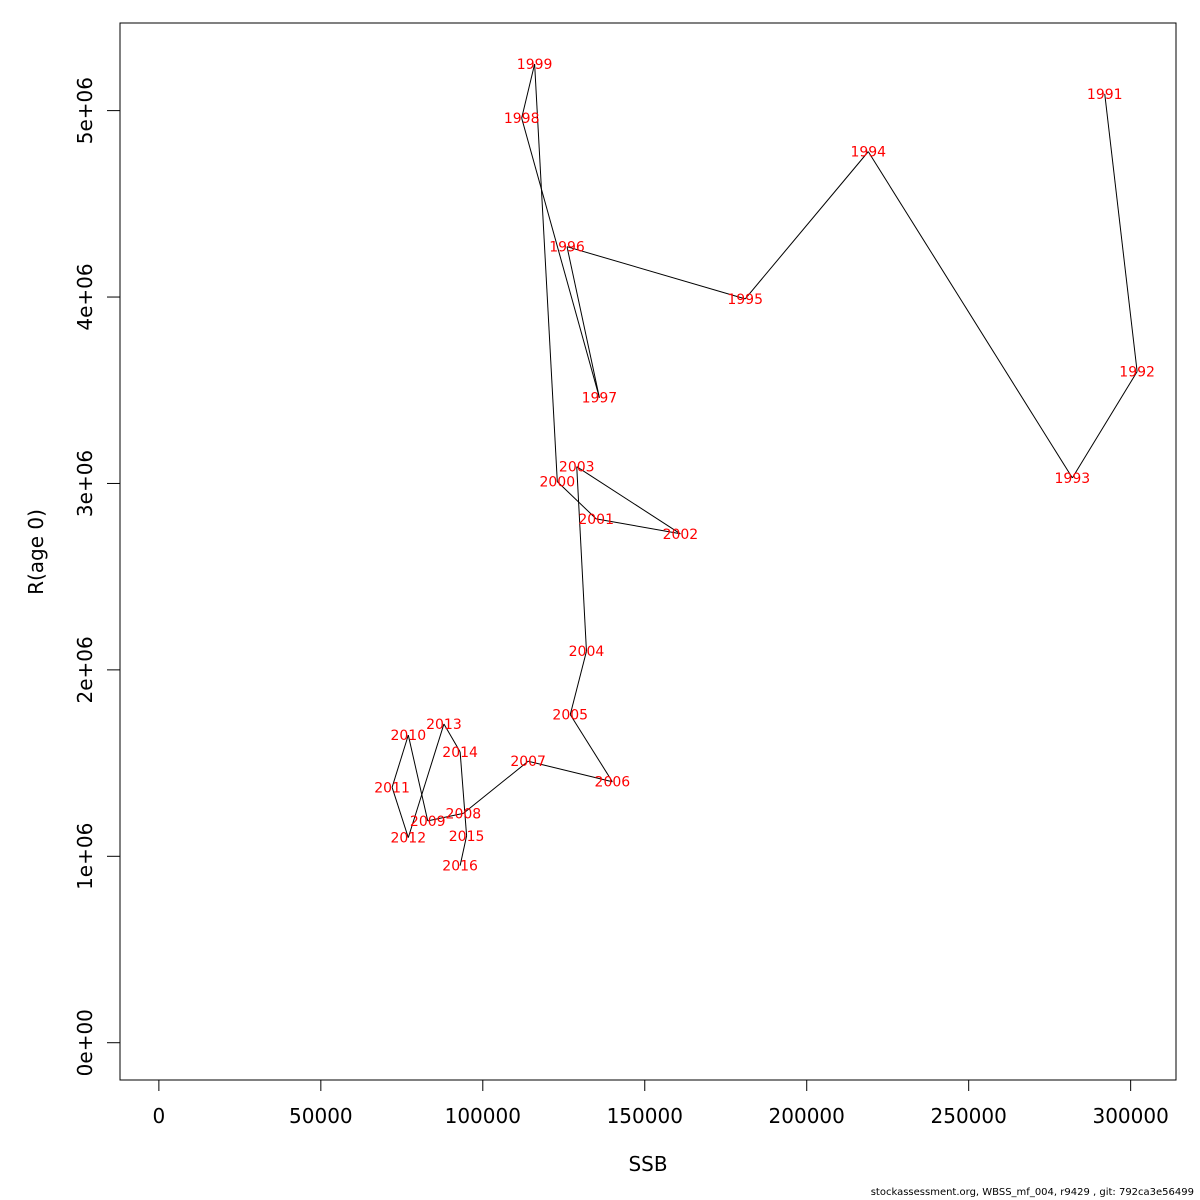 Image resolution: width=1200 pixels, height=1200 pixels. Describe the element at coordinates (97, 576) in the screenshot. I see `y-axis: 0e+00 1e+06 2e+06 3e+06 4e+06 5e+06` at that location.